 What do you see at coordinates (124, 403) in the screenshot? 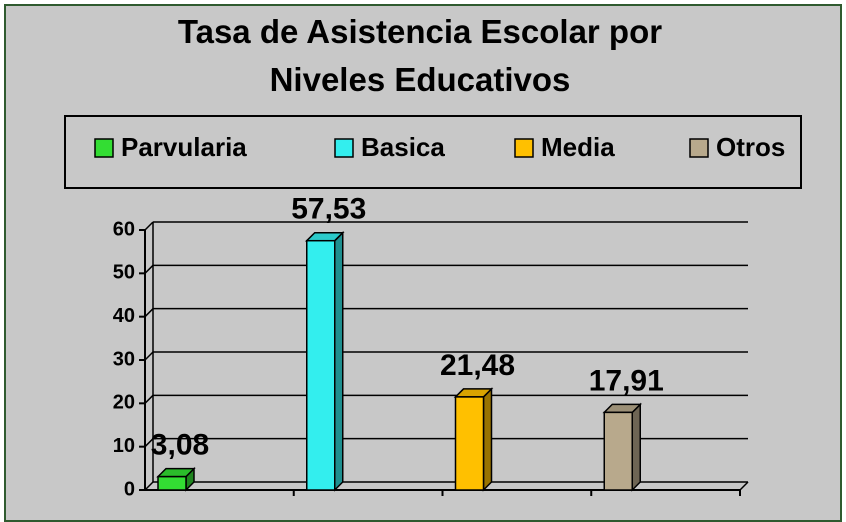
I see `y-tick-label: 20` at bounding box center [124, 403].